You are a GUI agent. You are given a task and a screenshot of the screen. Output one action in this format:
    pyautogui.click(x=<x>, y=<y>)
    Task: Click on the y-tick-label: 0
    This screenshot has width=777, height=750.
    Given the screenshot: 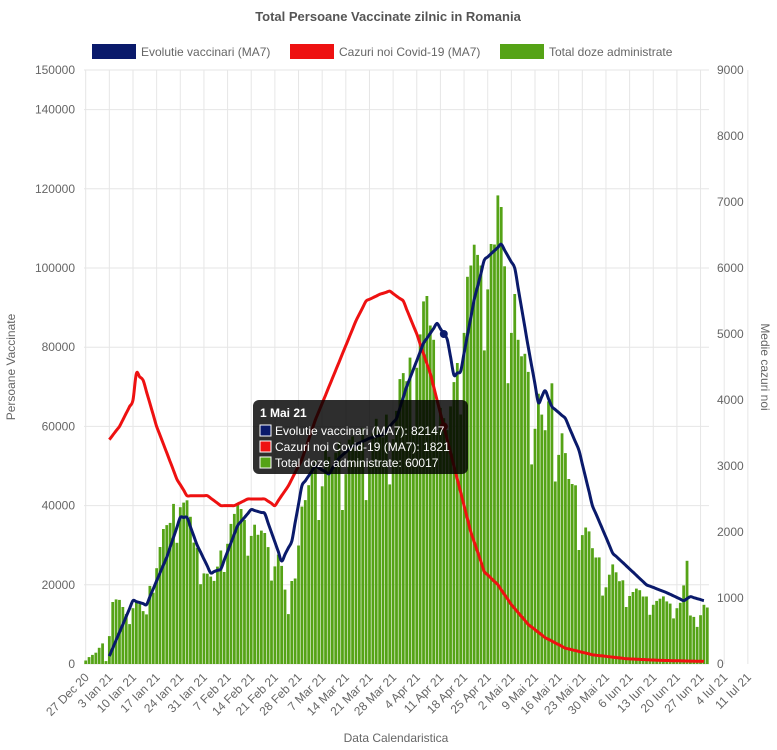 What is the action you would take?
    pyautogui.click(x=71, y=664)
    